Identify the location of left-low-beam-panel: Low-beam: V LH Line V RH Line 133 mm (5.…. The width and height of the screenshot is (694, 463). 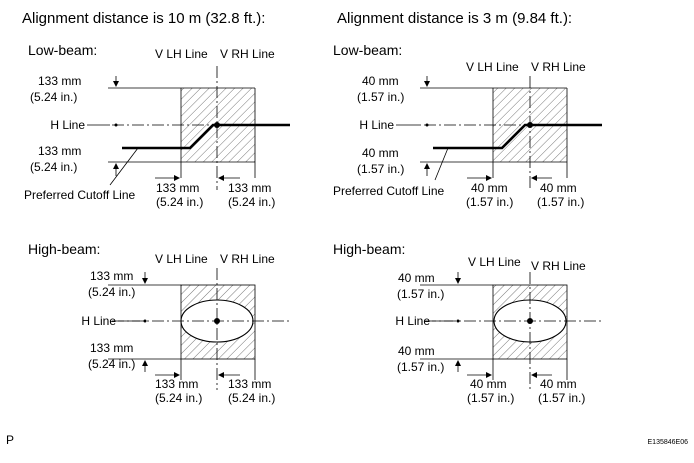
(157, 125).